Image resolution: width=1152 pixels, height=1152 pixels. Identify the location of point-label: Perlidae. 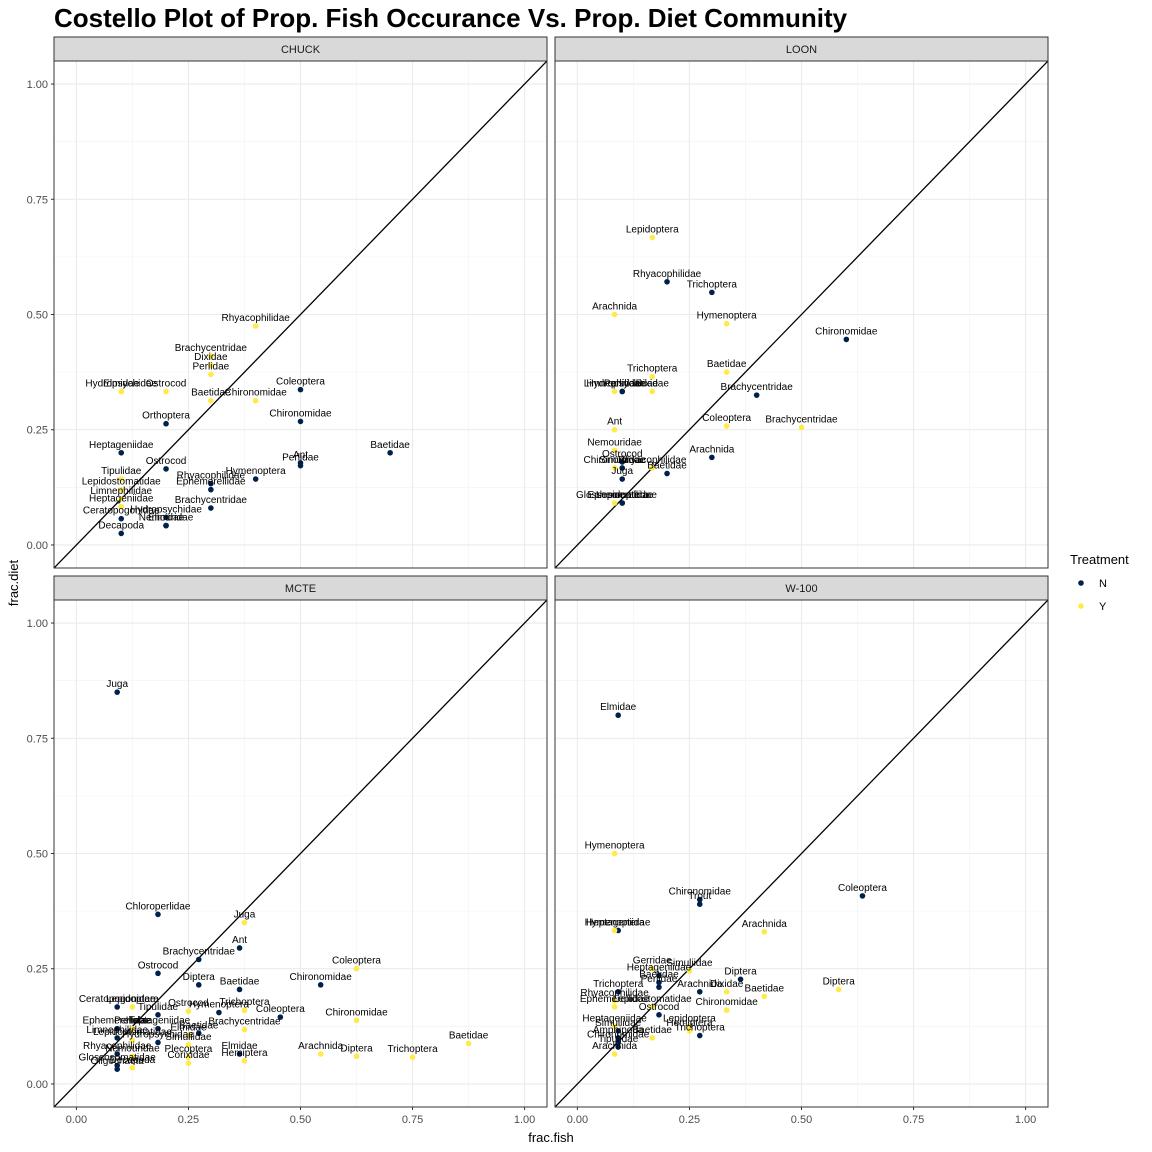
(211, 366).